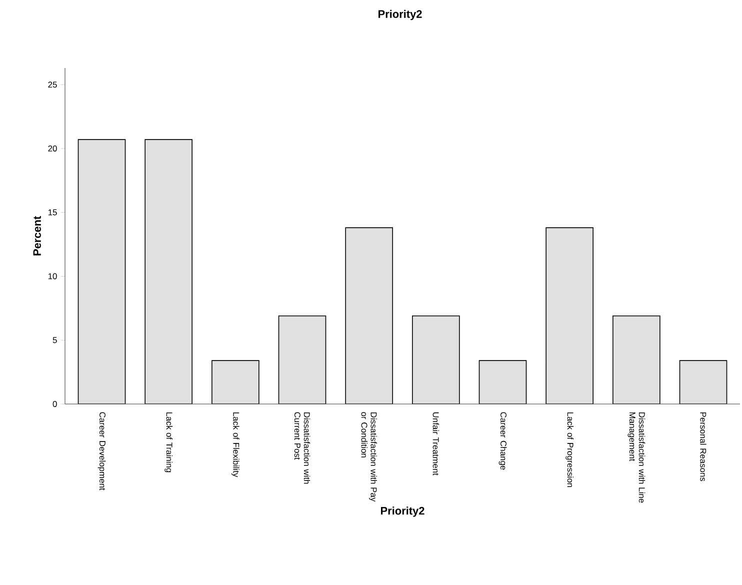 This screenshot has height=585, width=742. Describe the element at coordinates (102, 451) in the screenshot. I see `x-tick-label: Career Development` at that location.